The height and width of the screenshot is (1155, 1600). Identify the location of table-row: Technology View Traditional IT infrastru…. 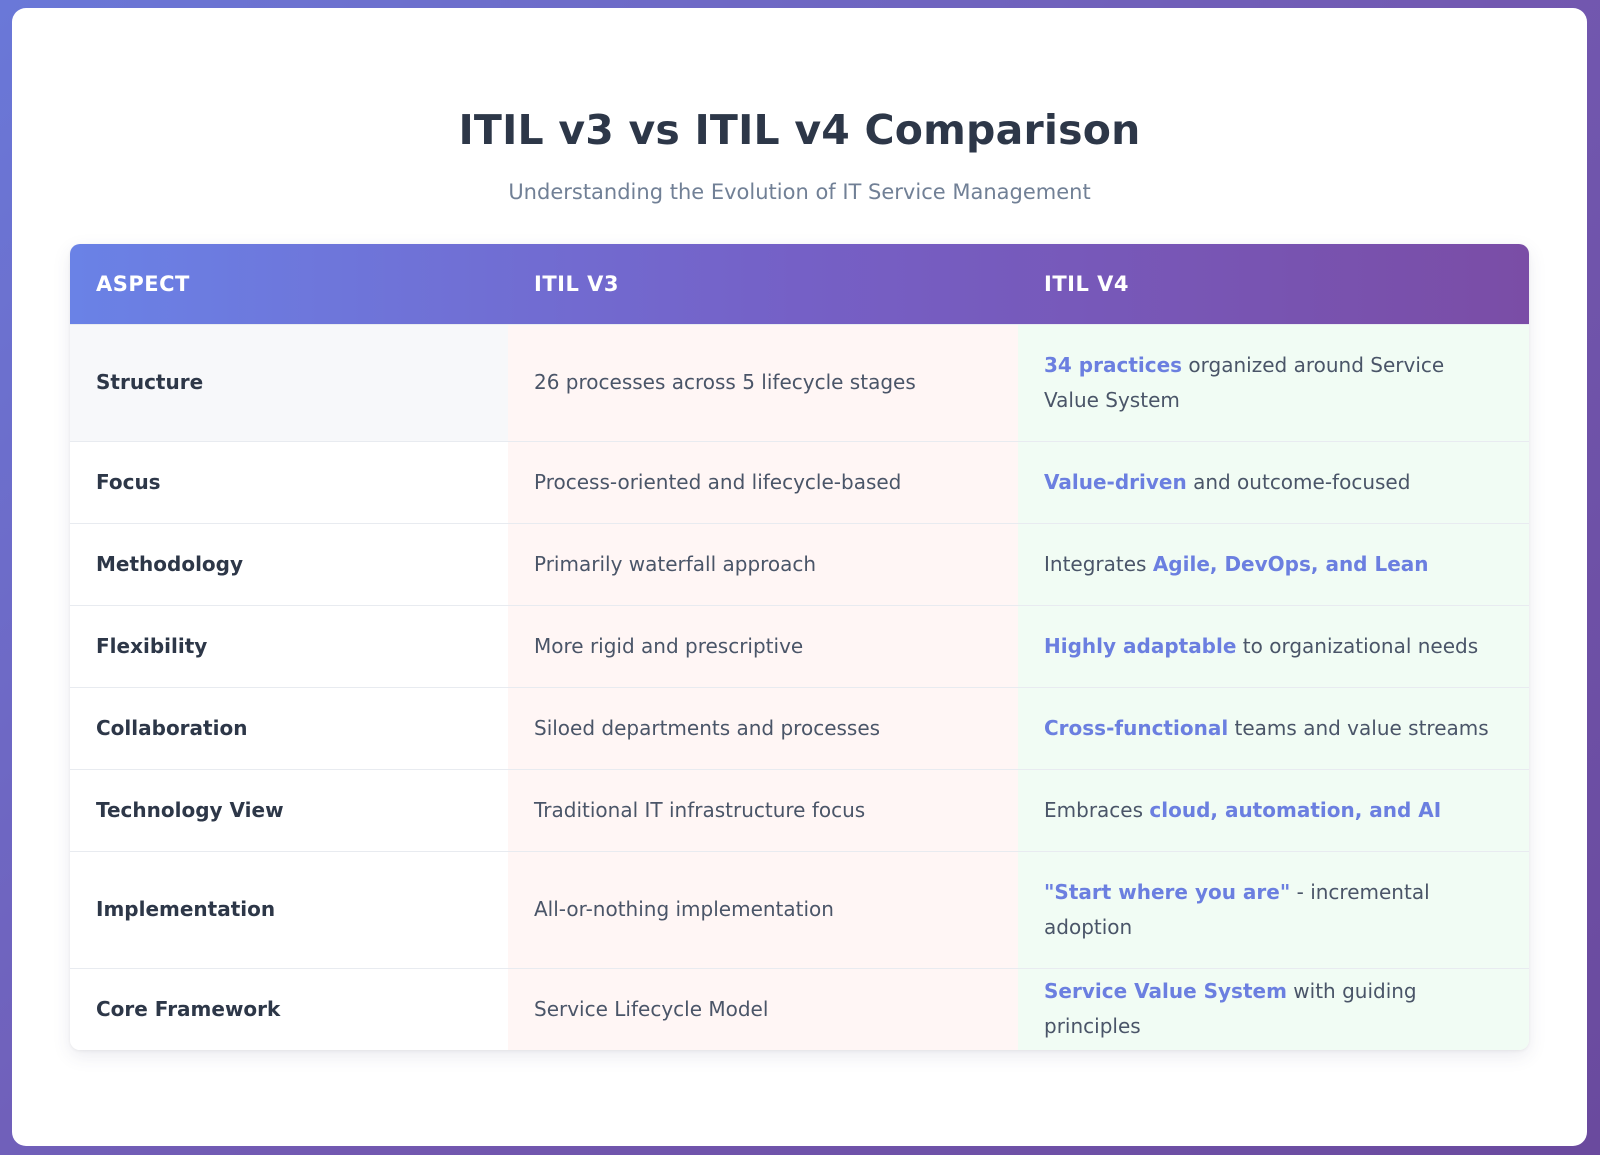
(799, 809).